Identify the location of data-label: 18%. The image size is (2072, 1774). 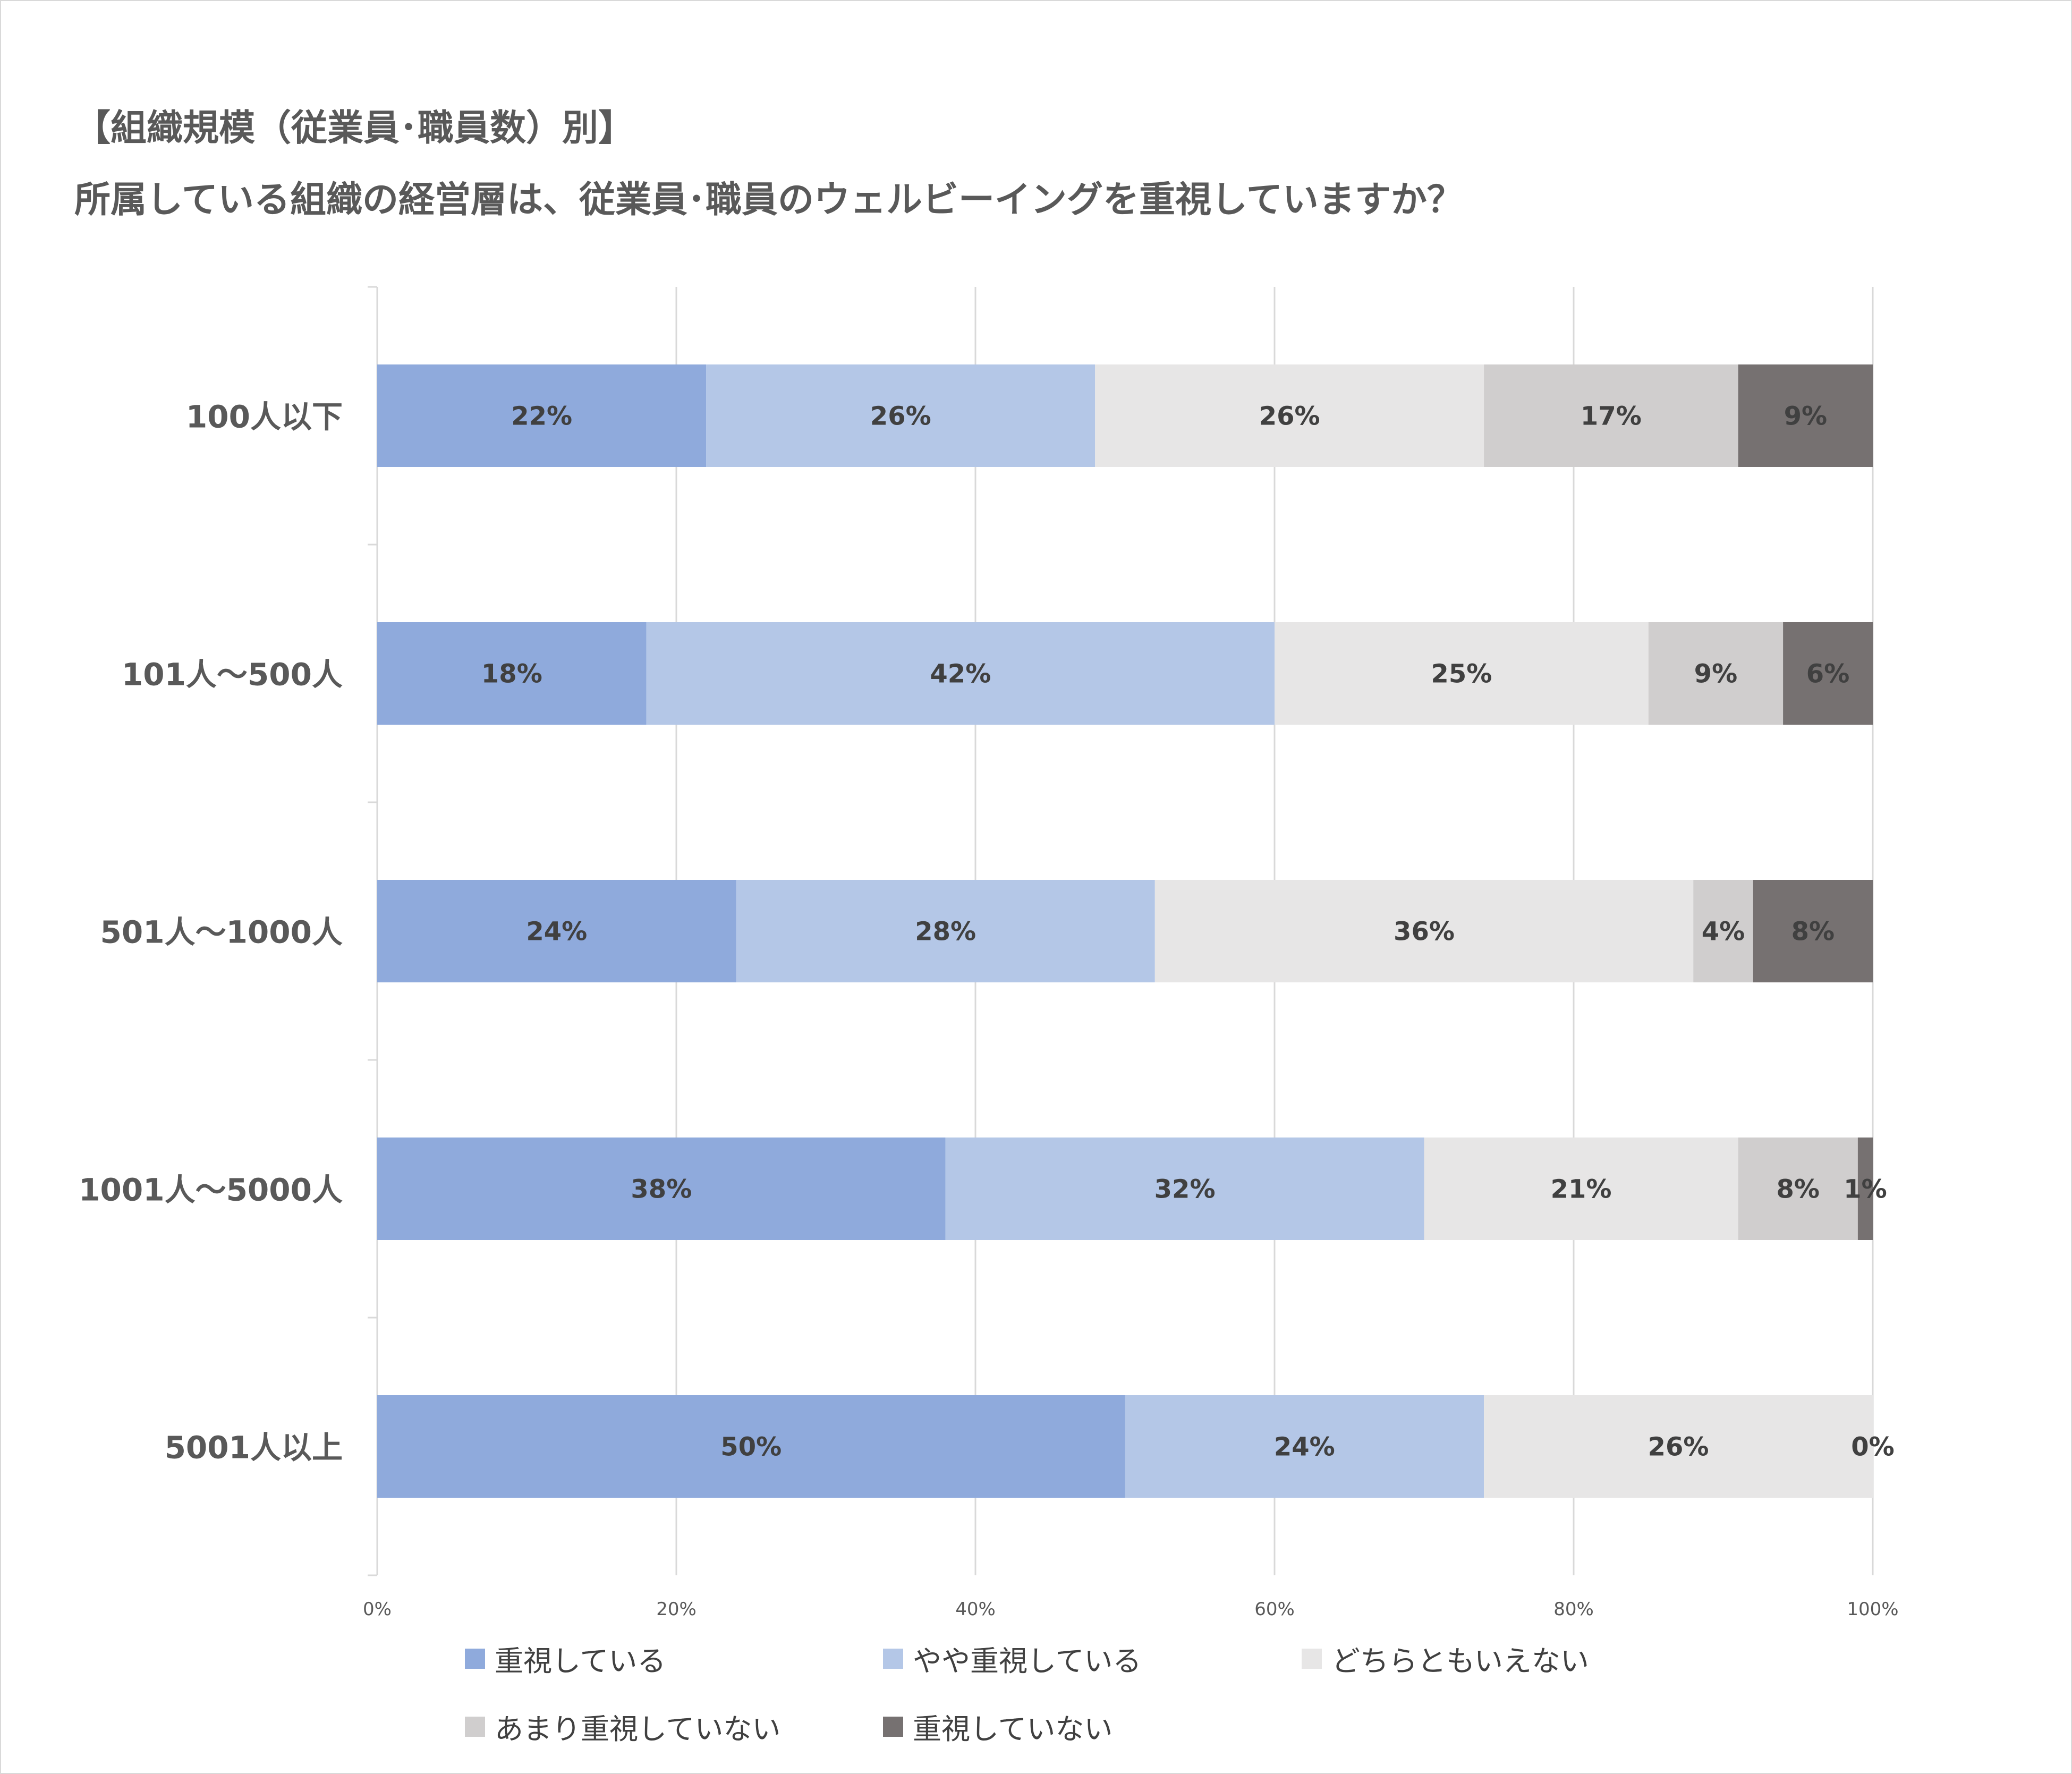
(511, 674).